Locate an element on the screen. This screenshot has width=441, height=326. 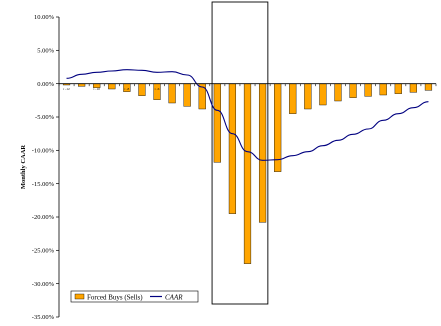
event-window-box is located at coordinates (240, 153).